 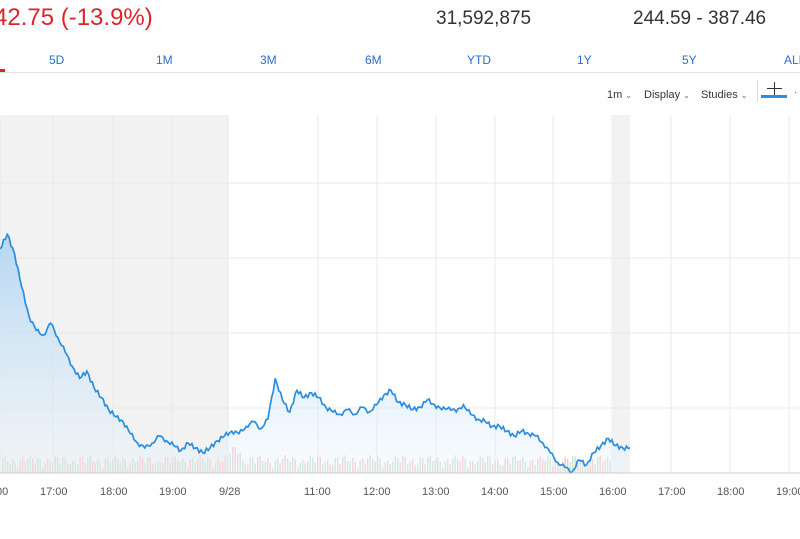 I want to click on display-dropdown: Display ⌄, so click(x=667, y=95).